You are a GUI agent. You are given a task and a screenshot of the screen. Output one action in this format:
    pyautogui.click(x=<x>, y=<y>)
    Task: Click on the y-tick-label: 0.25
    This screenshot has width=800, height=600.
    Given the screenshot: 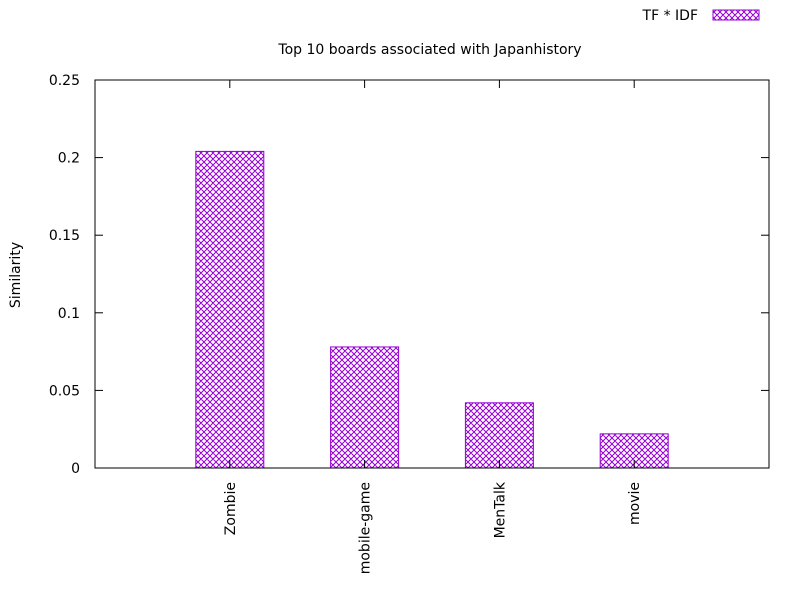 What is the action you would take?
    pyautogui.click(x=64, y=81)
    